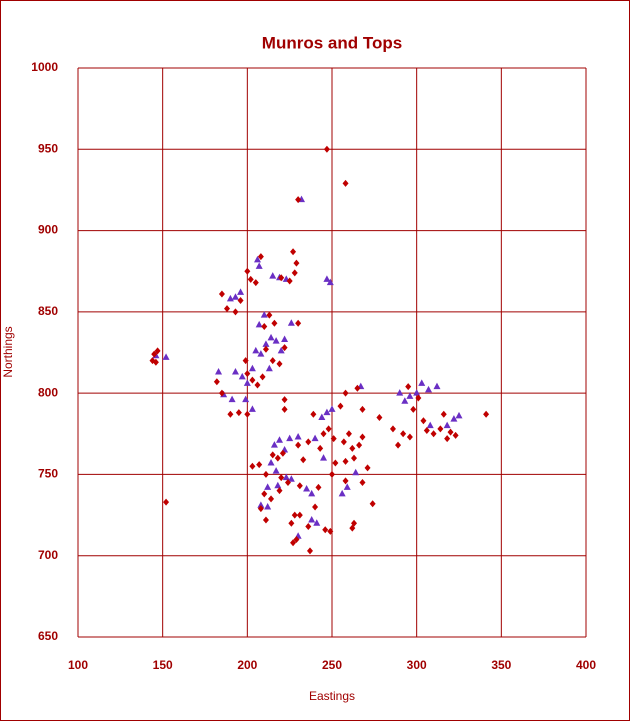 This screenshot has width=631, height=724. Describe the element at coordinates (332, 665) in the screenshot. I see `x-tick-label: 250` at that location.